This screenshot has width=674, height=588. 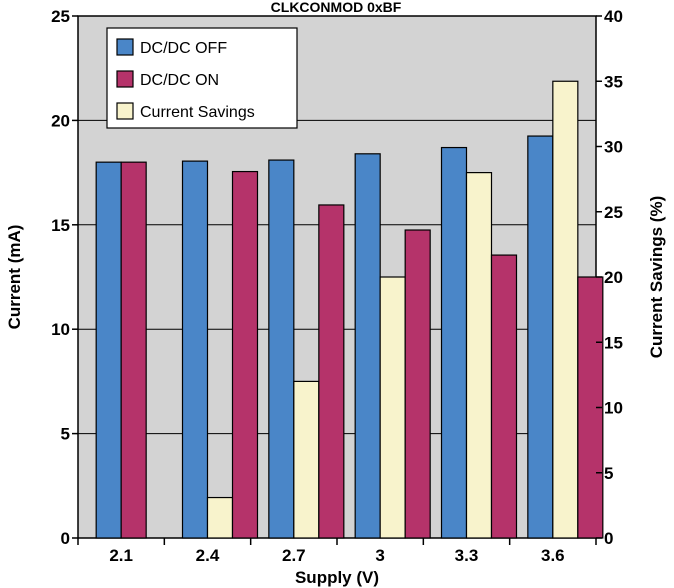 What do you see at coordinates (553, 555) in the screenshot?
I see `x-tick-label: 3.6` at bounding box center [553, 555].